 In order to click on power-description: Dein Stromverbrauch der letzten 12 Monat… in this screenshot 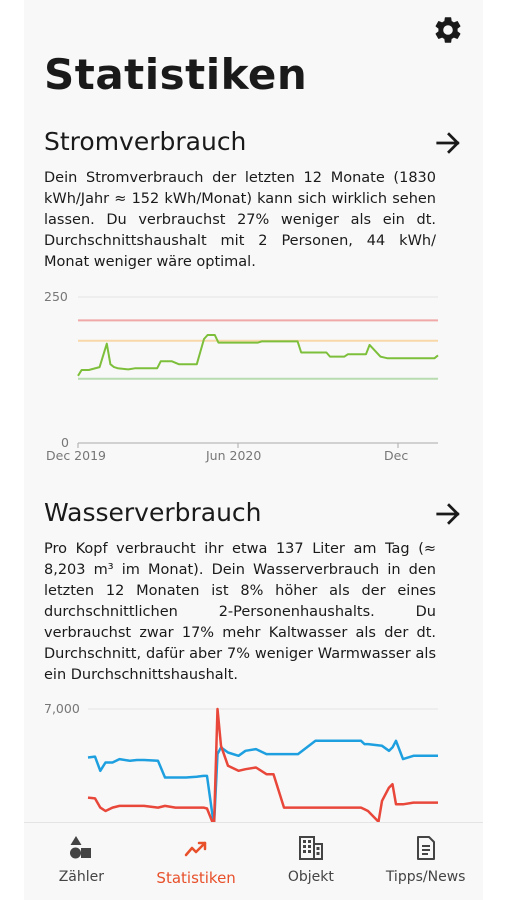, I will do `click(240, 220)`.